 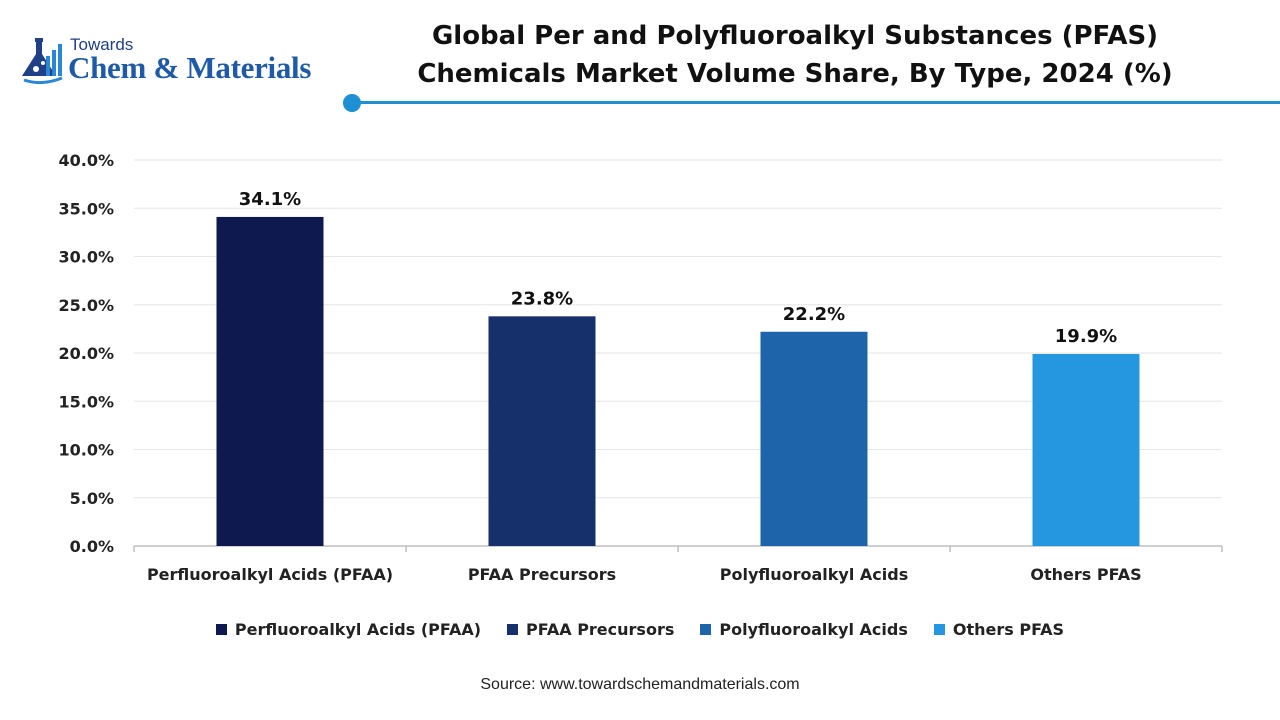 What do you see at coordinates (86, 208) in the screenshot?
I see `y-tick-label: 35.0%` at bounding box center [86, 208].